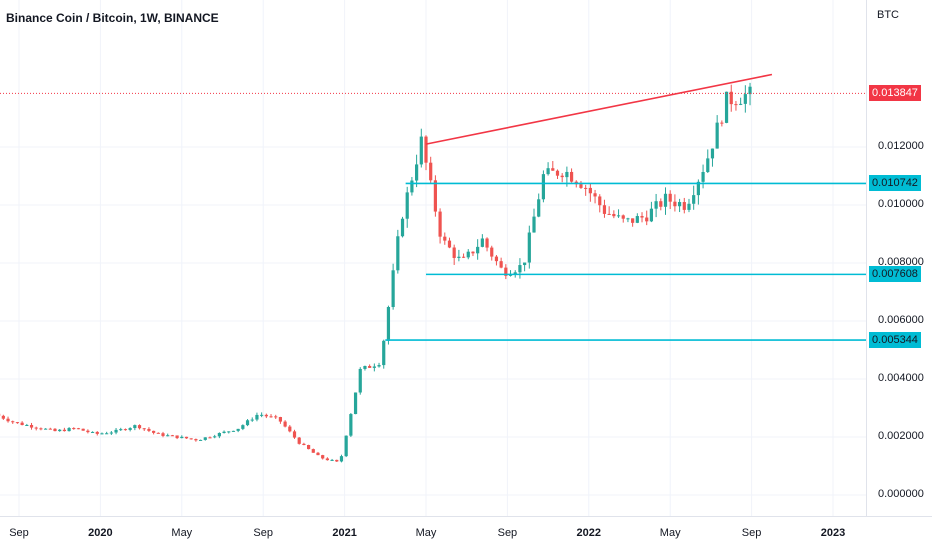 The height and width of the screenshot is (555, 932). I want to click on y-tick-label: 0.006000, so click(901, 320).